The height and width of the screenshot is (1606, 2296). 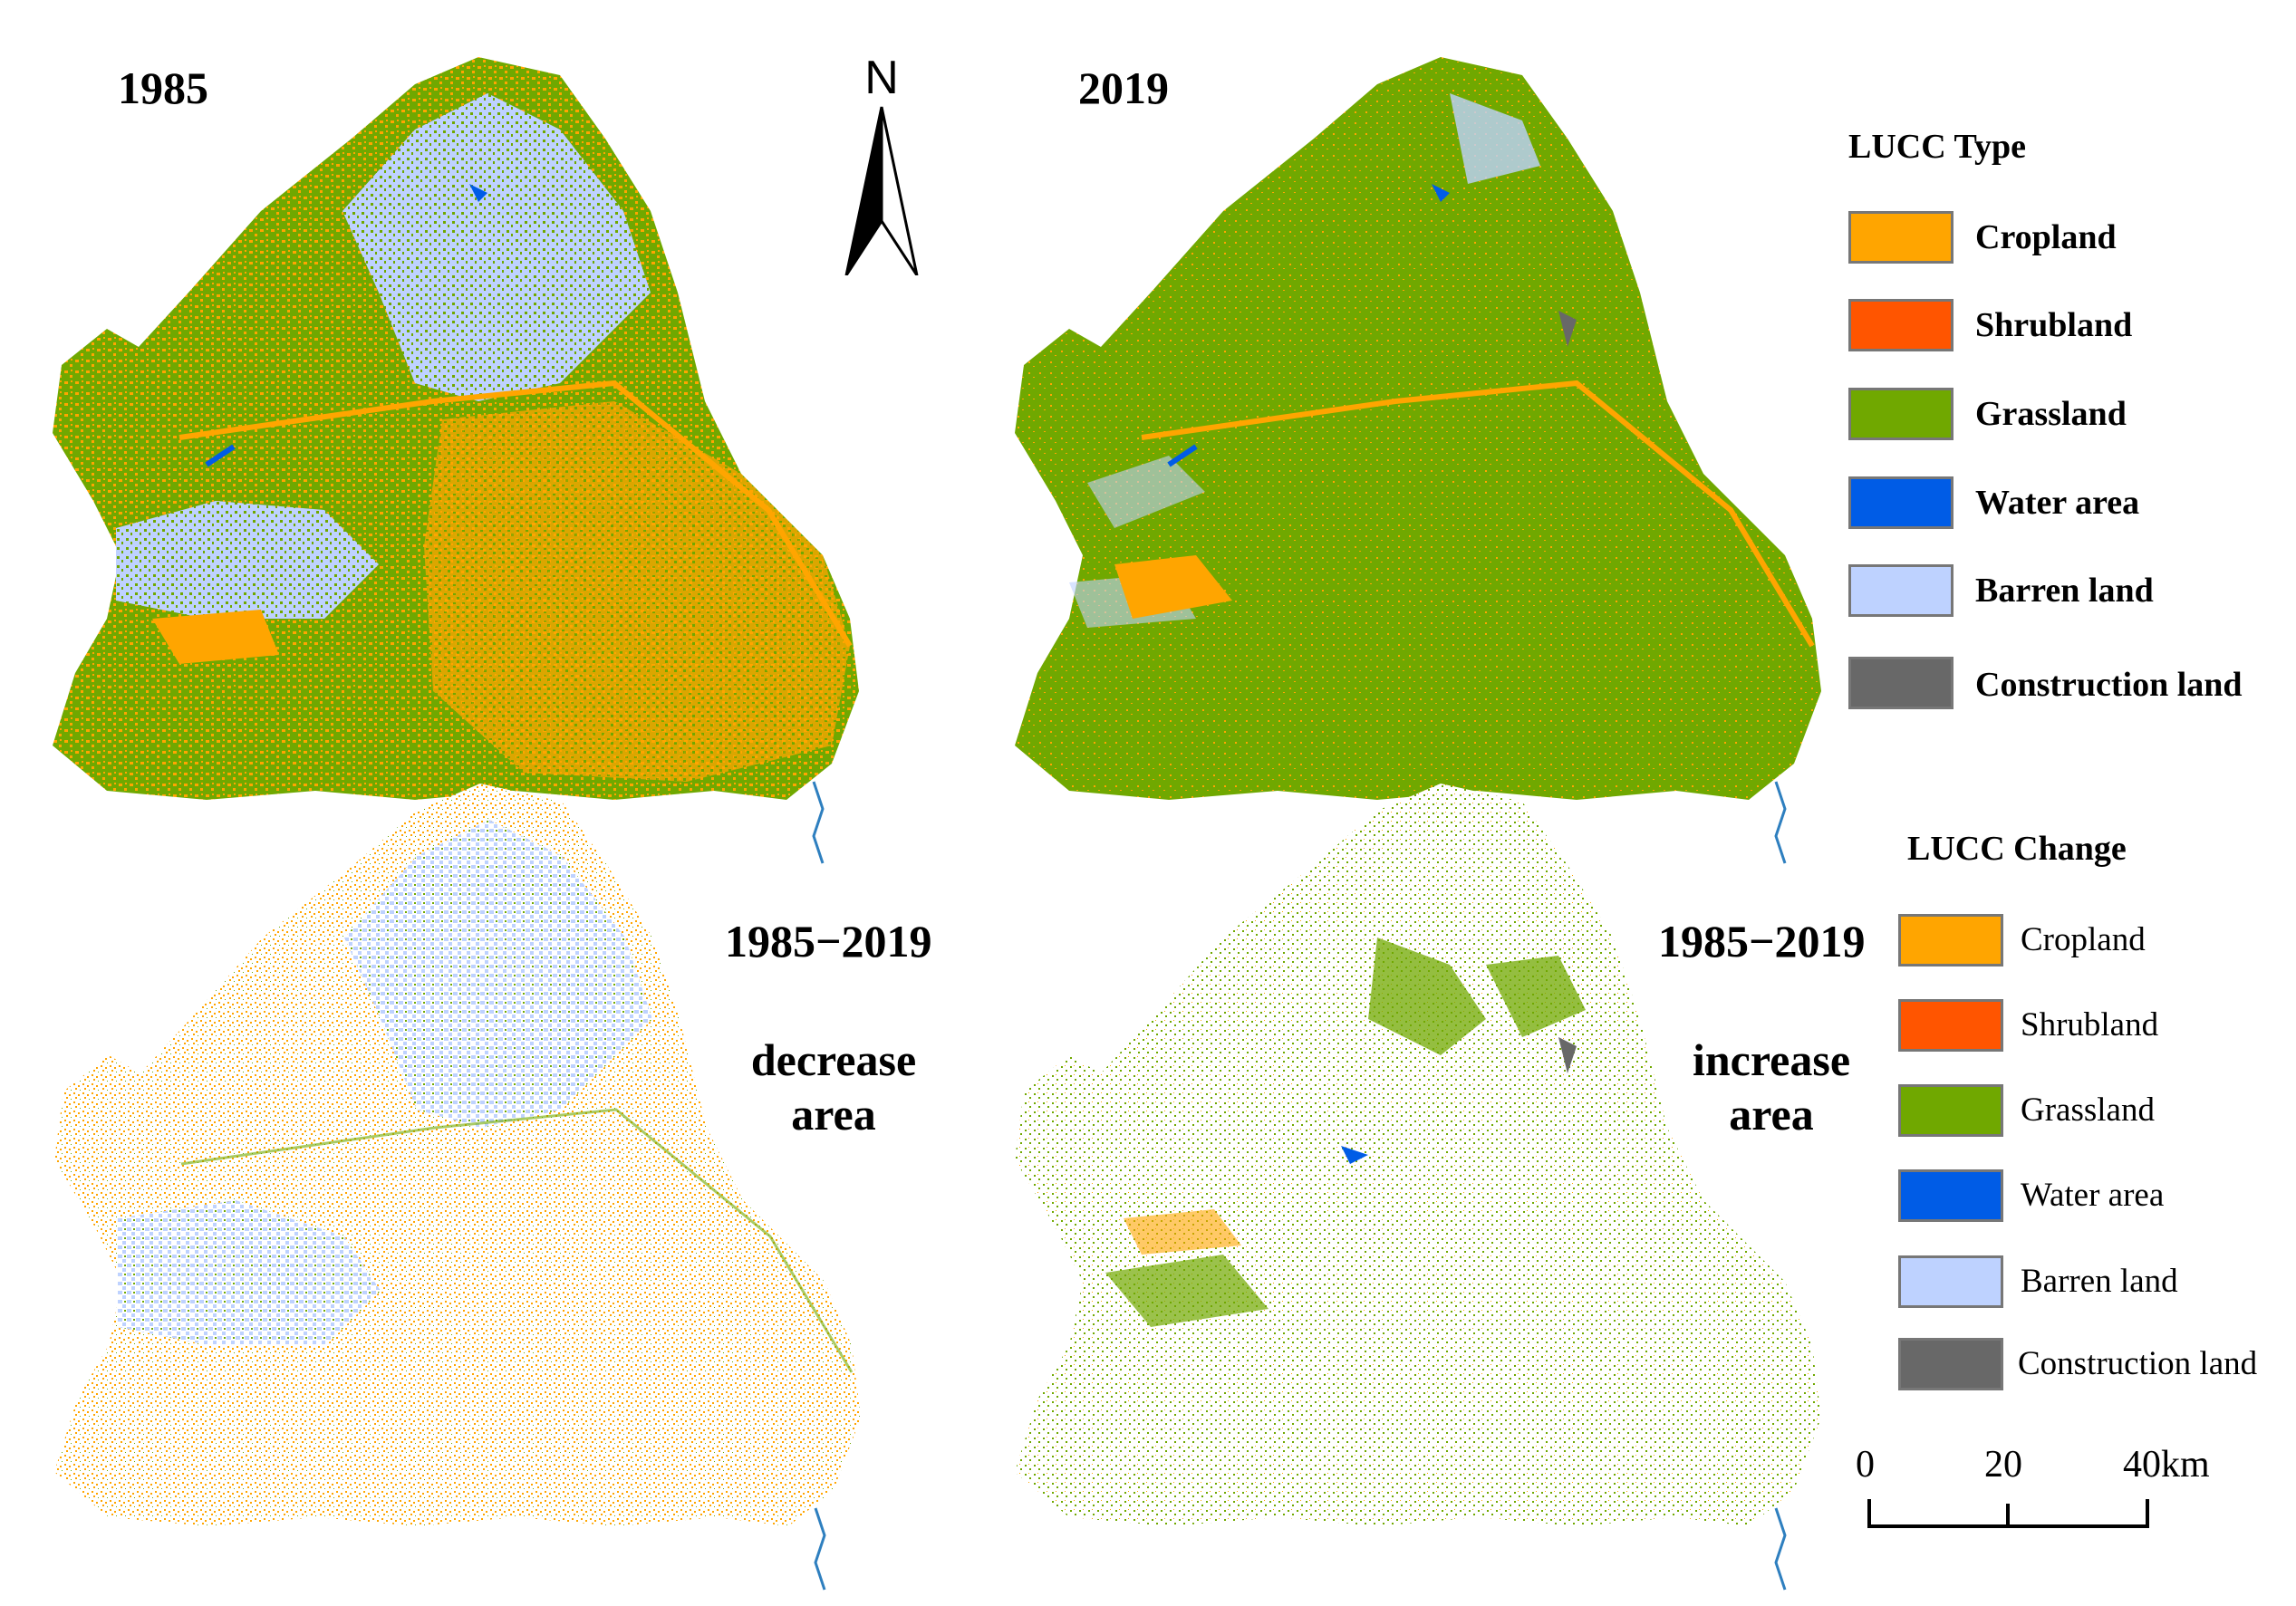 What do you see at coordinates (2142, 1465) in the screenshot?
I see `scale-tick-40-value: 40` at bounding box center [2142, 1465].